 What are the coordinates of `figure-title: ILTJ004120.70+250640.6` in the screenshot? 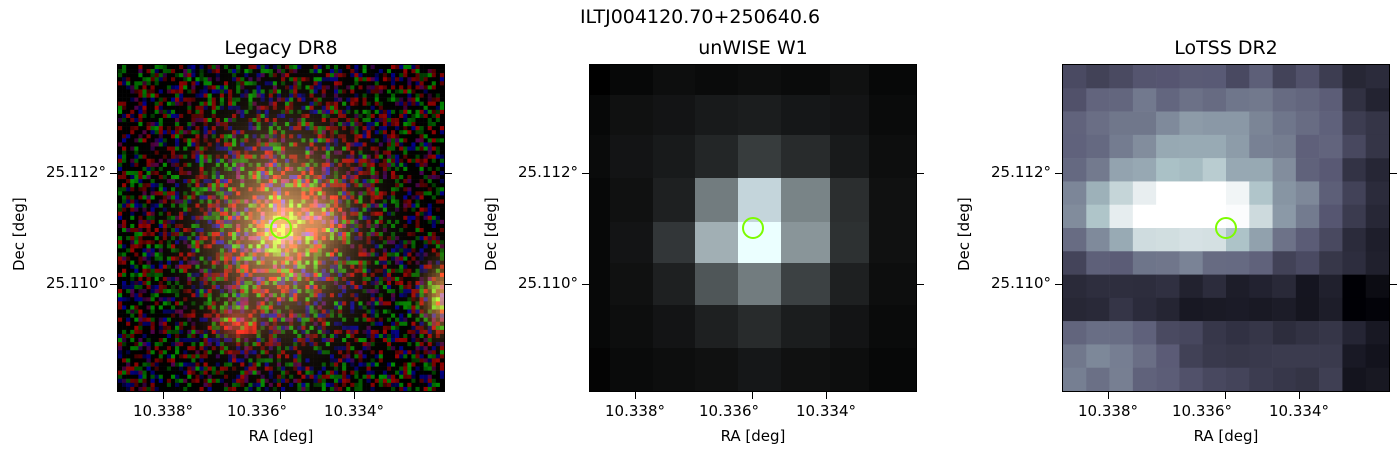 It's located at (700, 17).